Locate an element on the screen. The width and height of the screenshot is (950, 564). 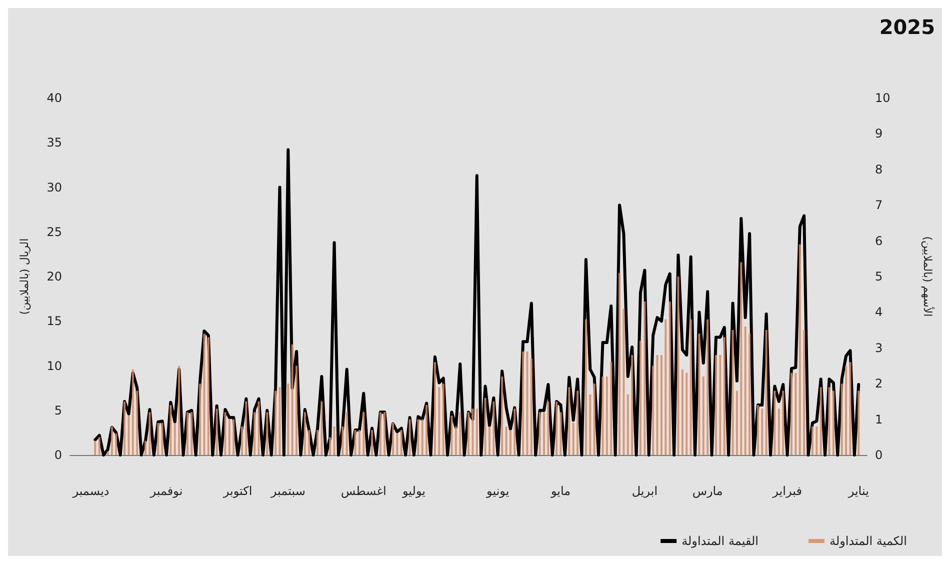
y-tick-label: 10 is located at coordinates (54, 365).